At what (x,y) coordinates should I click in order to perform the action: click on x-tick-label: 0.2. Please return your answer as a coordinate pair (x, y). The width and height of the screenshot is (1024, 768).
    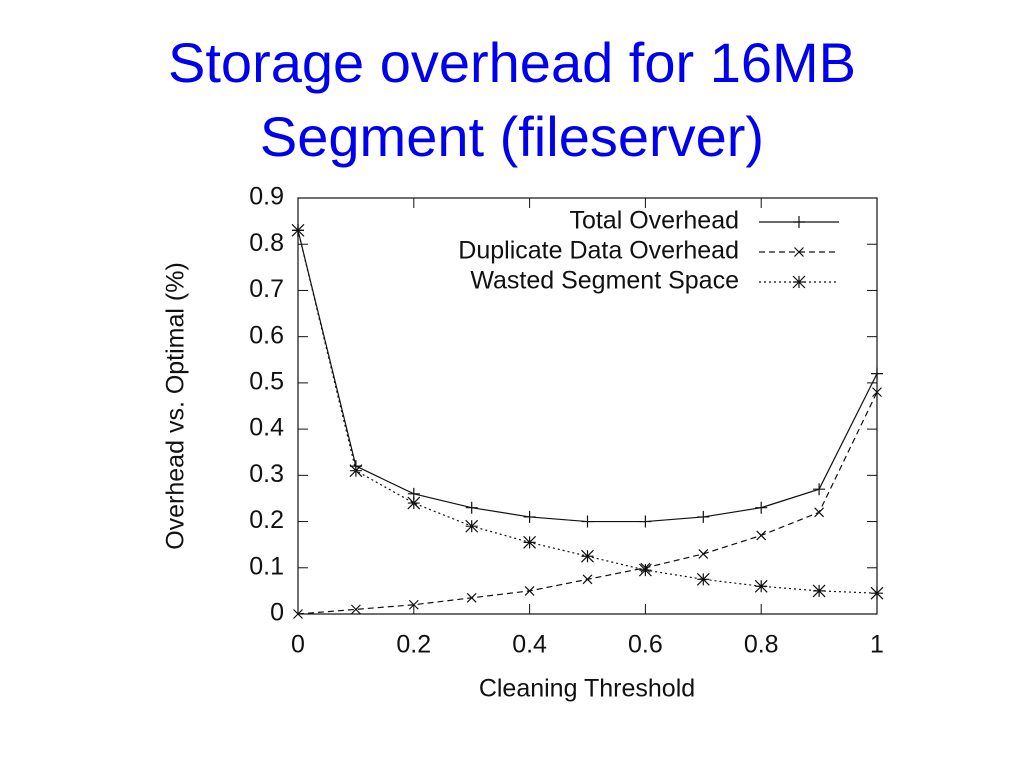
    Looking at the image, I should click on (413, 645).